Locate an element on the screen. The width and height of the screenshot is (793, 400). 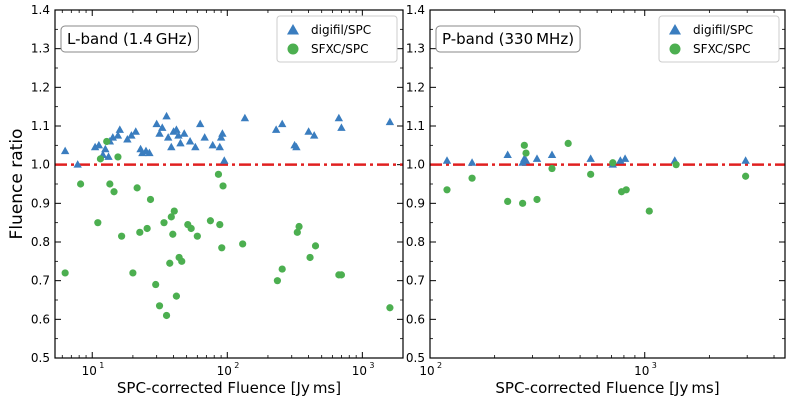
legend-marker-circle is located at coordinates (675, 49).